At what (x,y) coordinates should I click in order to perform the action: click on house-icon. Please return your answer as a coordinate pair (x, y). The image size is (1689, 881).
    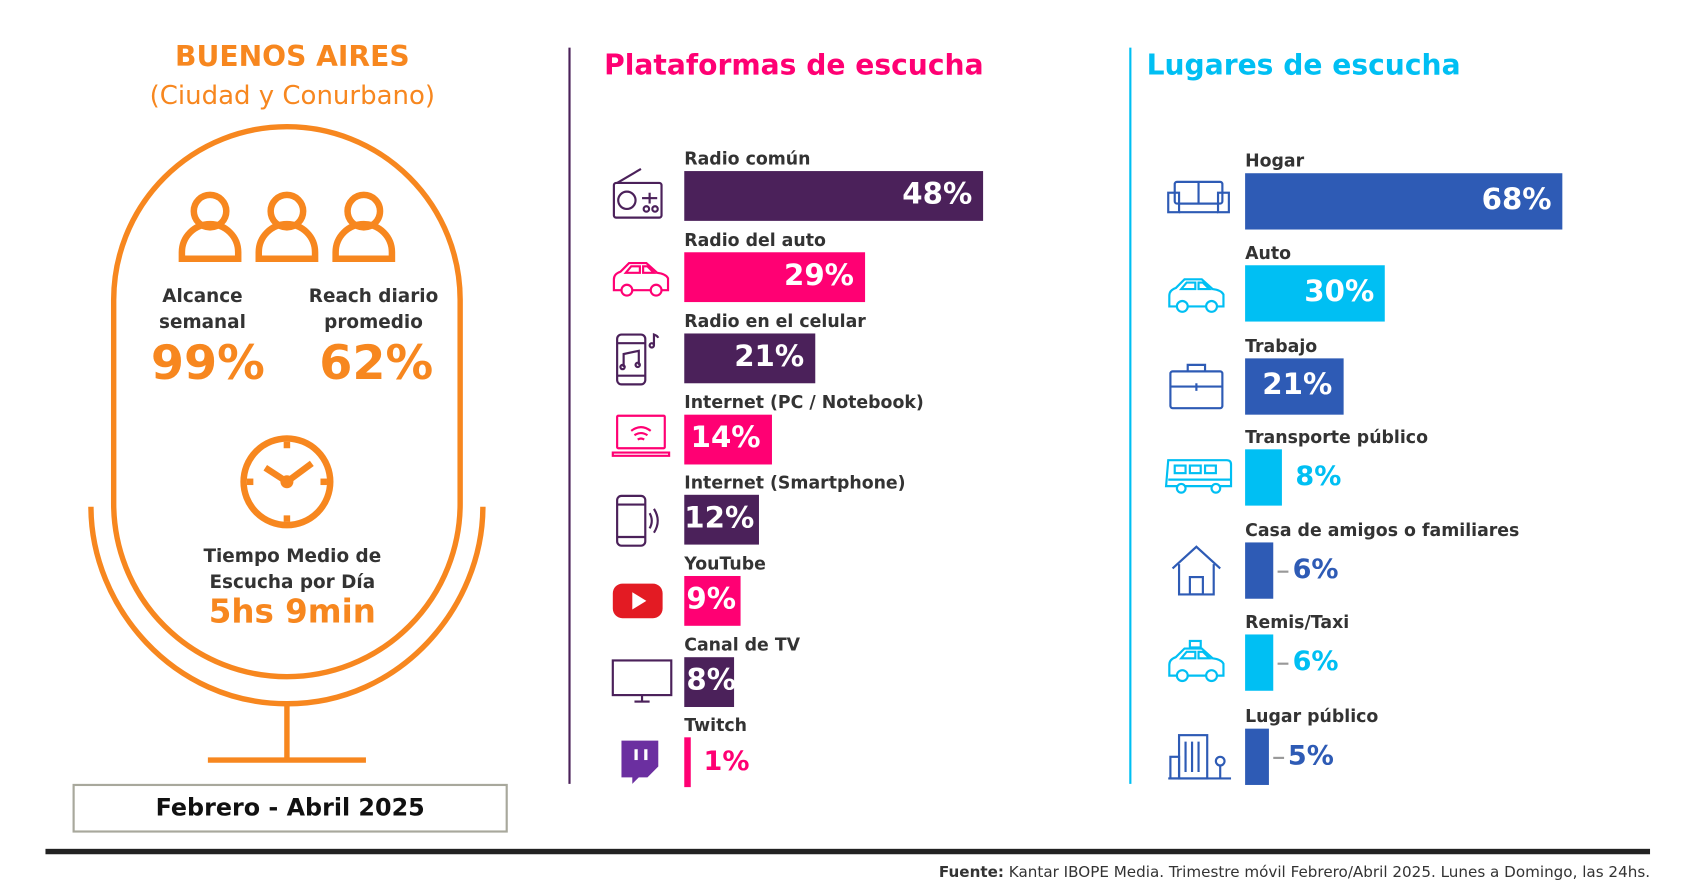
    Looking at the image, I should click on (1196, 570).